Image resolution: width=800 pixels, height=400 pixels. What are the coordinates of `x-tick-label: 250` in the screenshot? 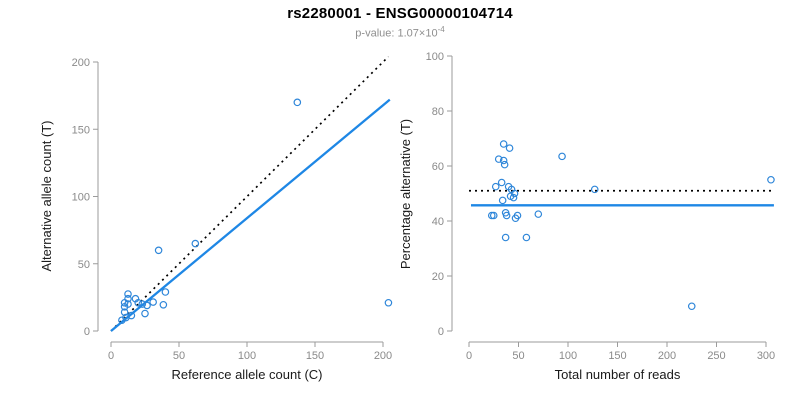 It's located at (716, 356).